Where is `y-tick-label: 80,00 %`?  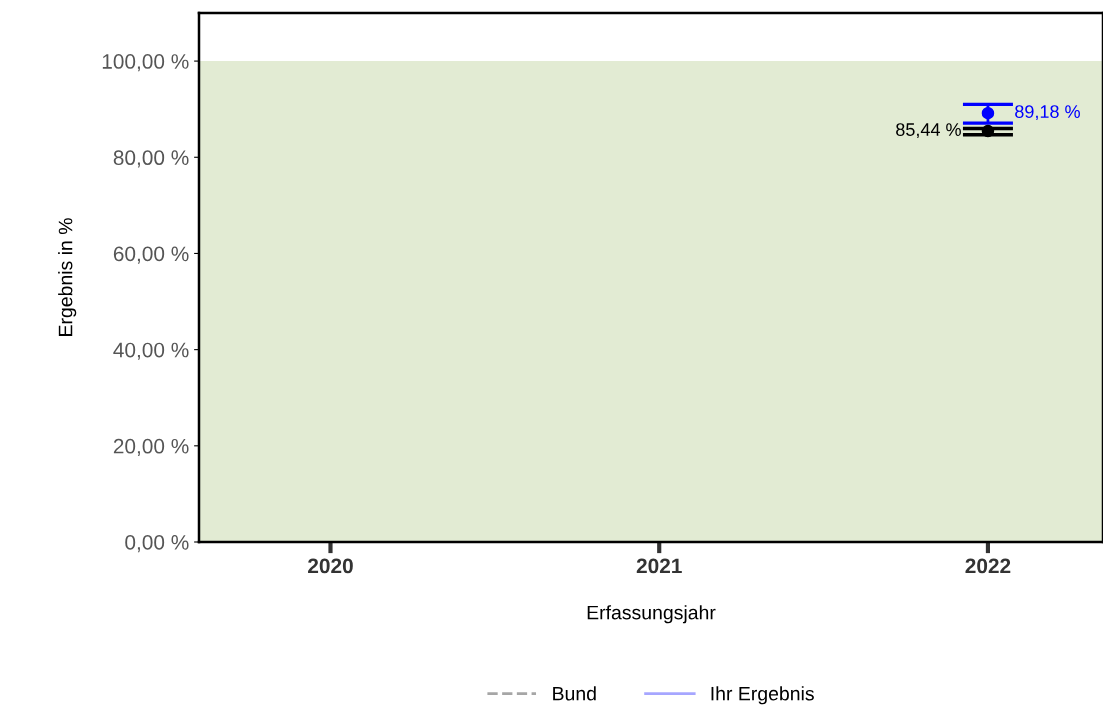 y-tick-label: 80,00 % is located at coordinates (151, 159).